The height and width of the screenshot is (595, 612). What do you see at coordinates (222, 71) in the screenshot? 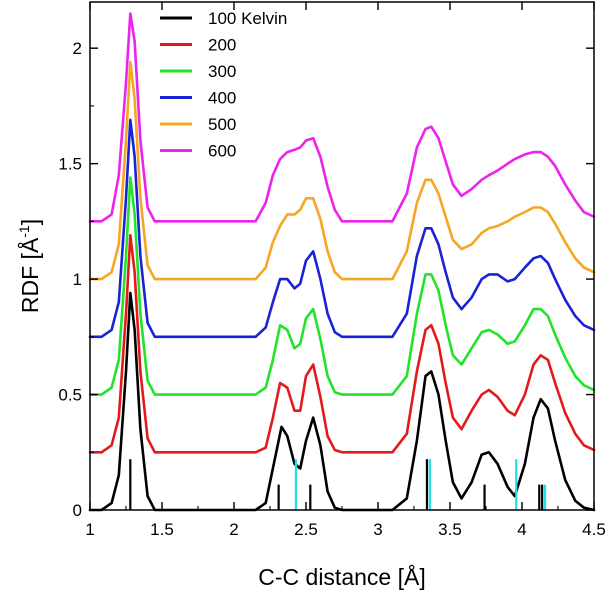
I see `legend-label-2: 300` at bounding box center [222, 71].